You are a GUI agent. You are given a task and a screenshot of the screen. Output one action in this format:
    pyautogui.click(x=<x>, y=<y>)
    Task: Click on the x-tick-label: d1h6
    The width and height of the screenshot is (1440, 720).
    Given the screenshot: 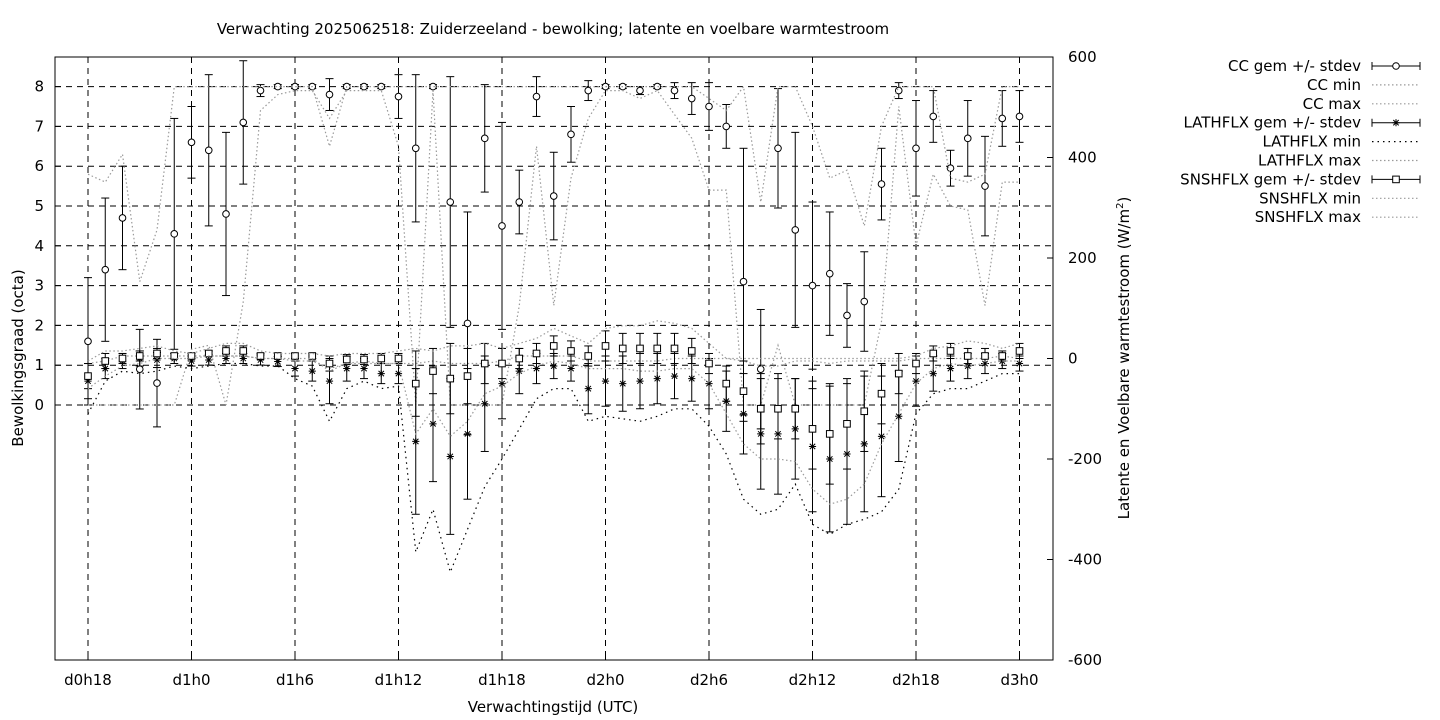 What is the action you would take?
    pyautogui.click(x=295, y=680)
    